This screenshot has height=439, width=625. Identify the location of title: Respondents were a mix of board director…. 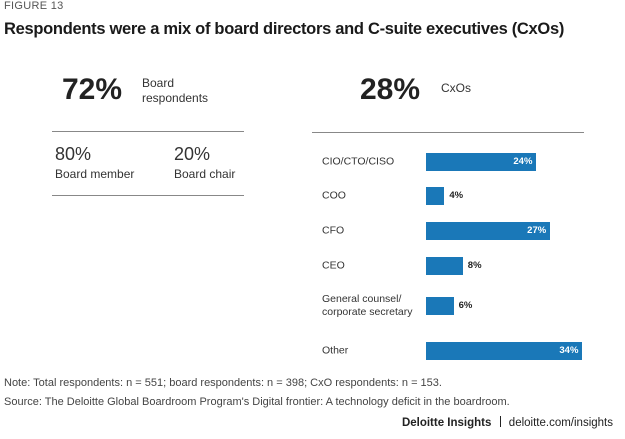
(284, 29).